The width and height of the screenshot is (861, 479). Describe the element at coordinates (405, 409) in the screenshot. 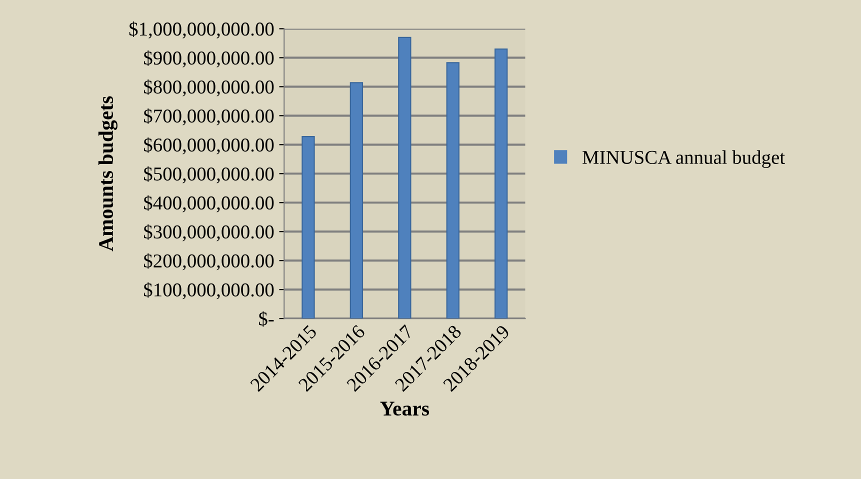

I see `x-axis-title: Years` at that location.